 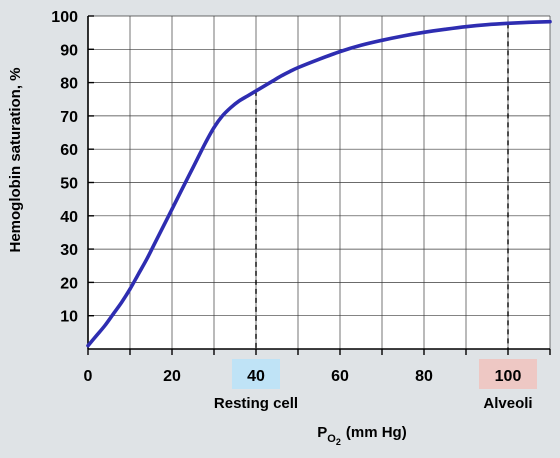 I want to click on tick-highlights, so click(x=384, y=374).